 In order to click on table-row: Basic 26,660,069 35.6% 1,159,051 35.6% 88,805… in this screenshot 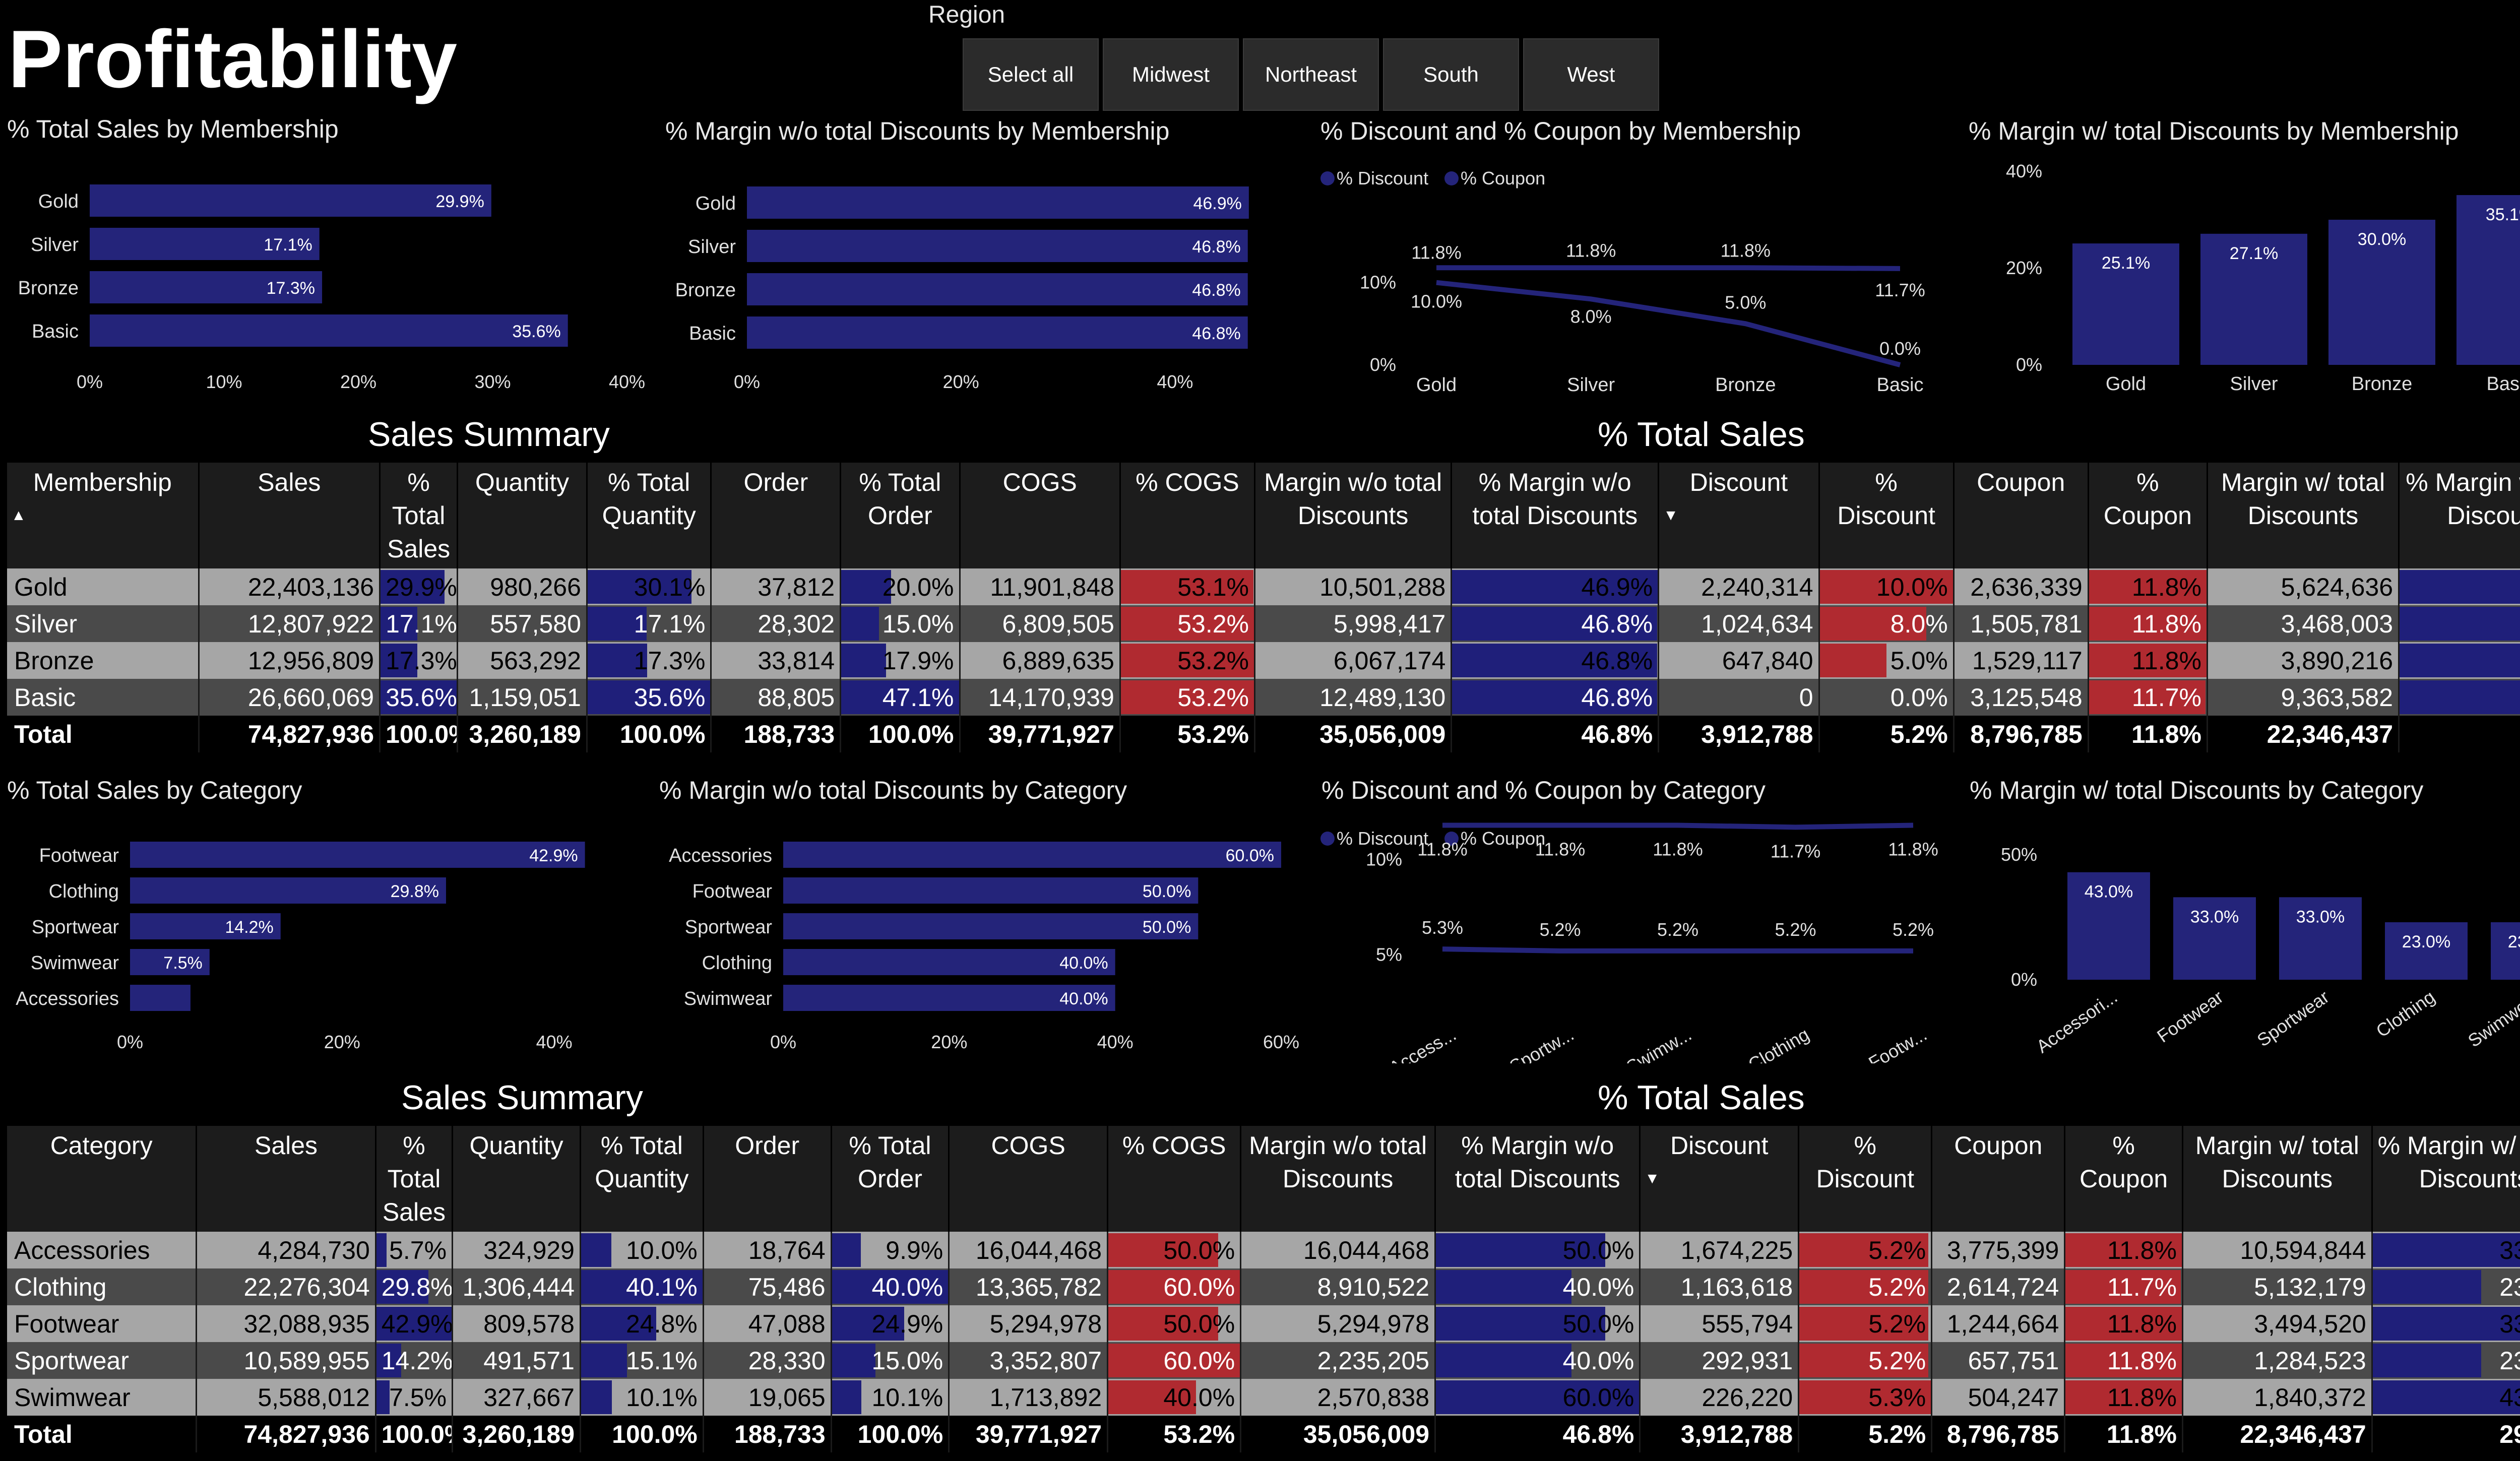, I will do `click(1263, 697)`.